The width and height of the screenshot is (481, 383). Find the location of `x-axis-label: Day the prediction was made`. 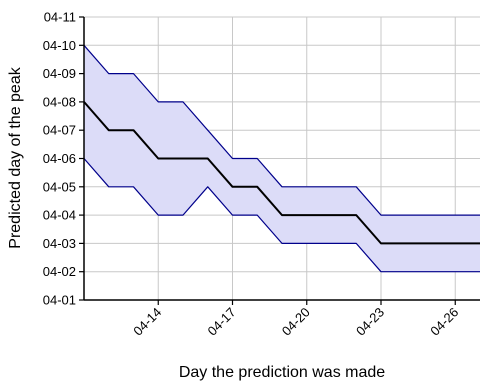

x-axis-label: Day the prediction was made is located at coordinates (282, 372).